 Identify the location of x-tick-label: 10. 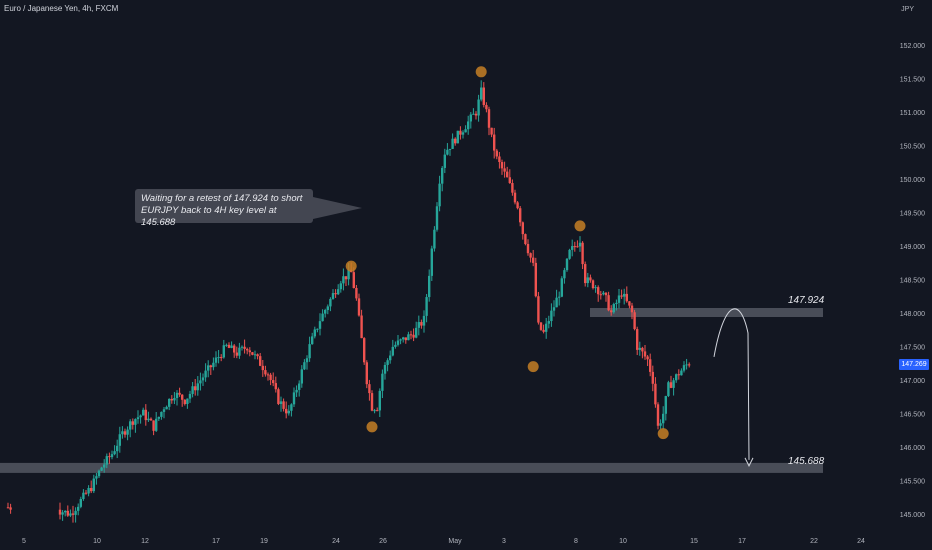
(97, 541).